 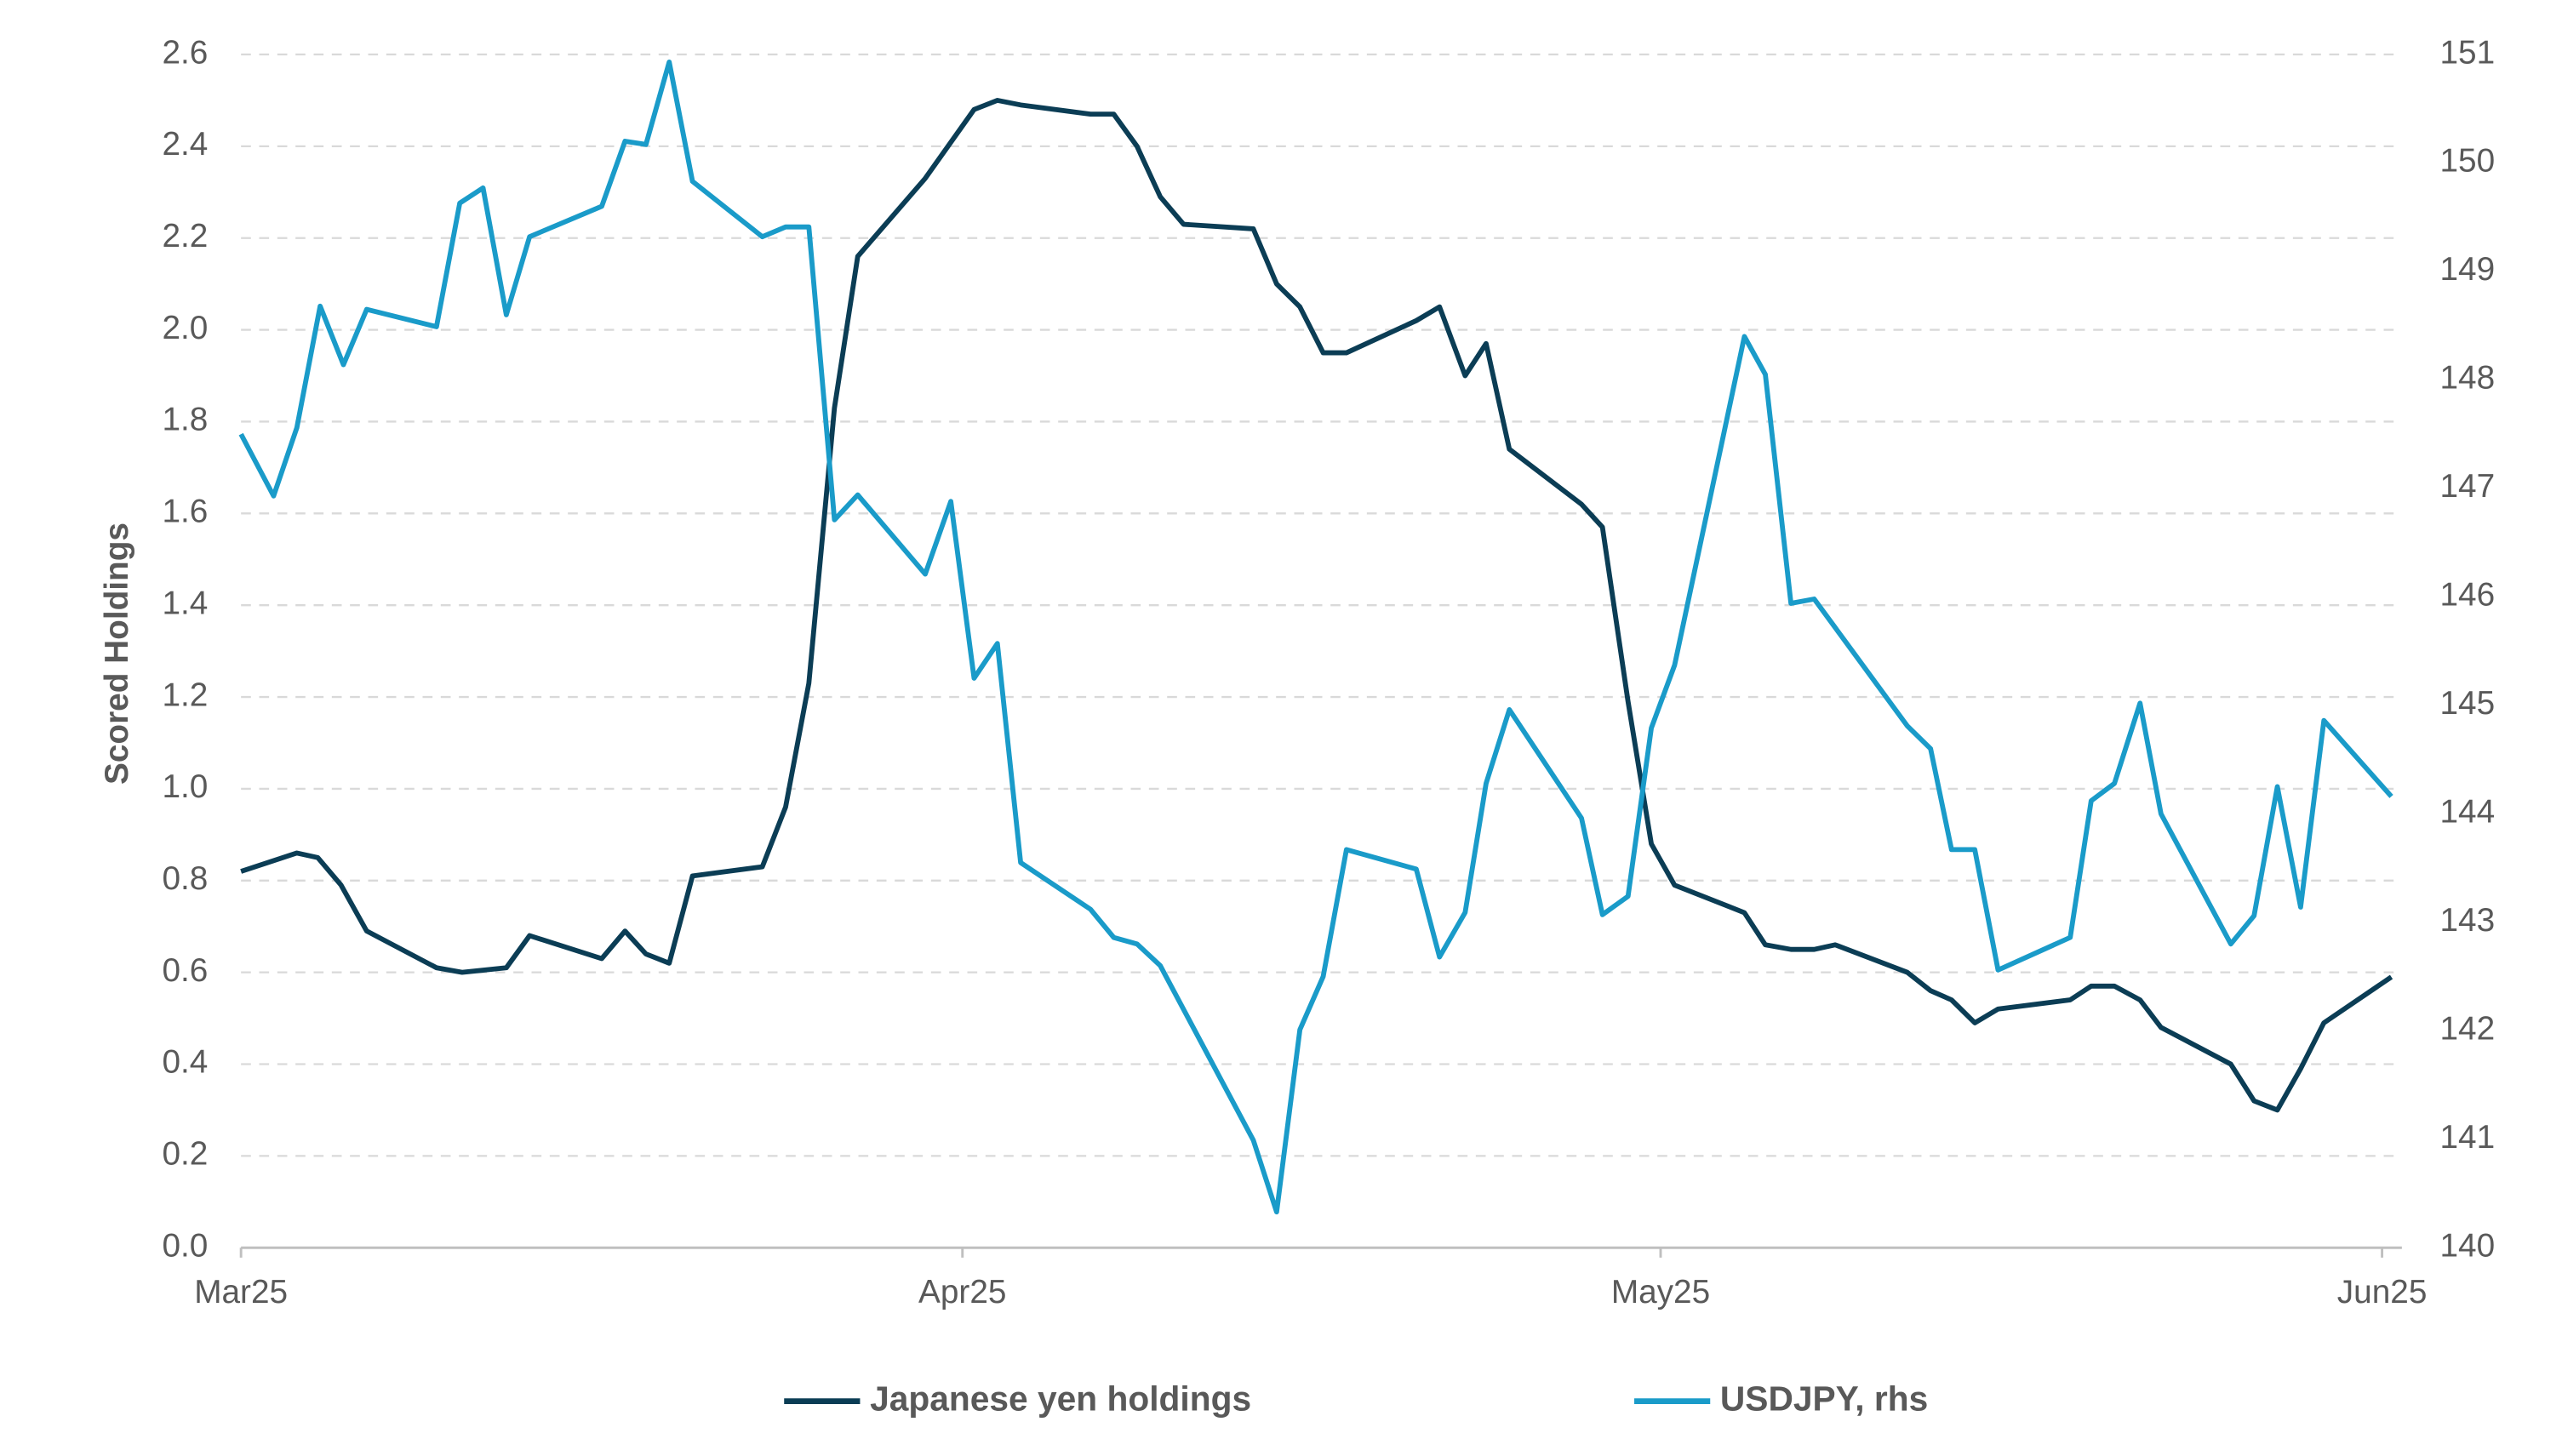 What do you see at coordinates (2467, 1246) in the screenshot?
I see `y2-tick-label: 140` at bounding box center [2467, 1246].